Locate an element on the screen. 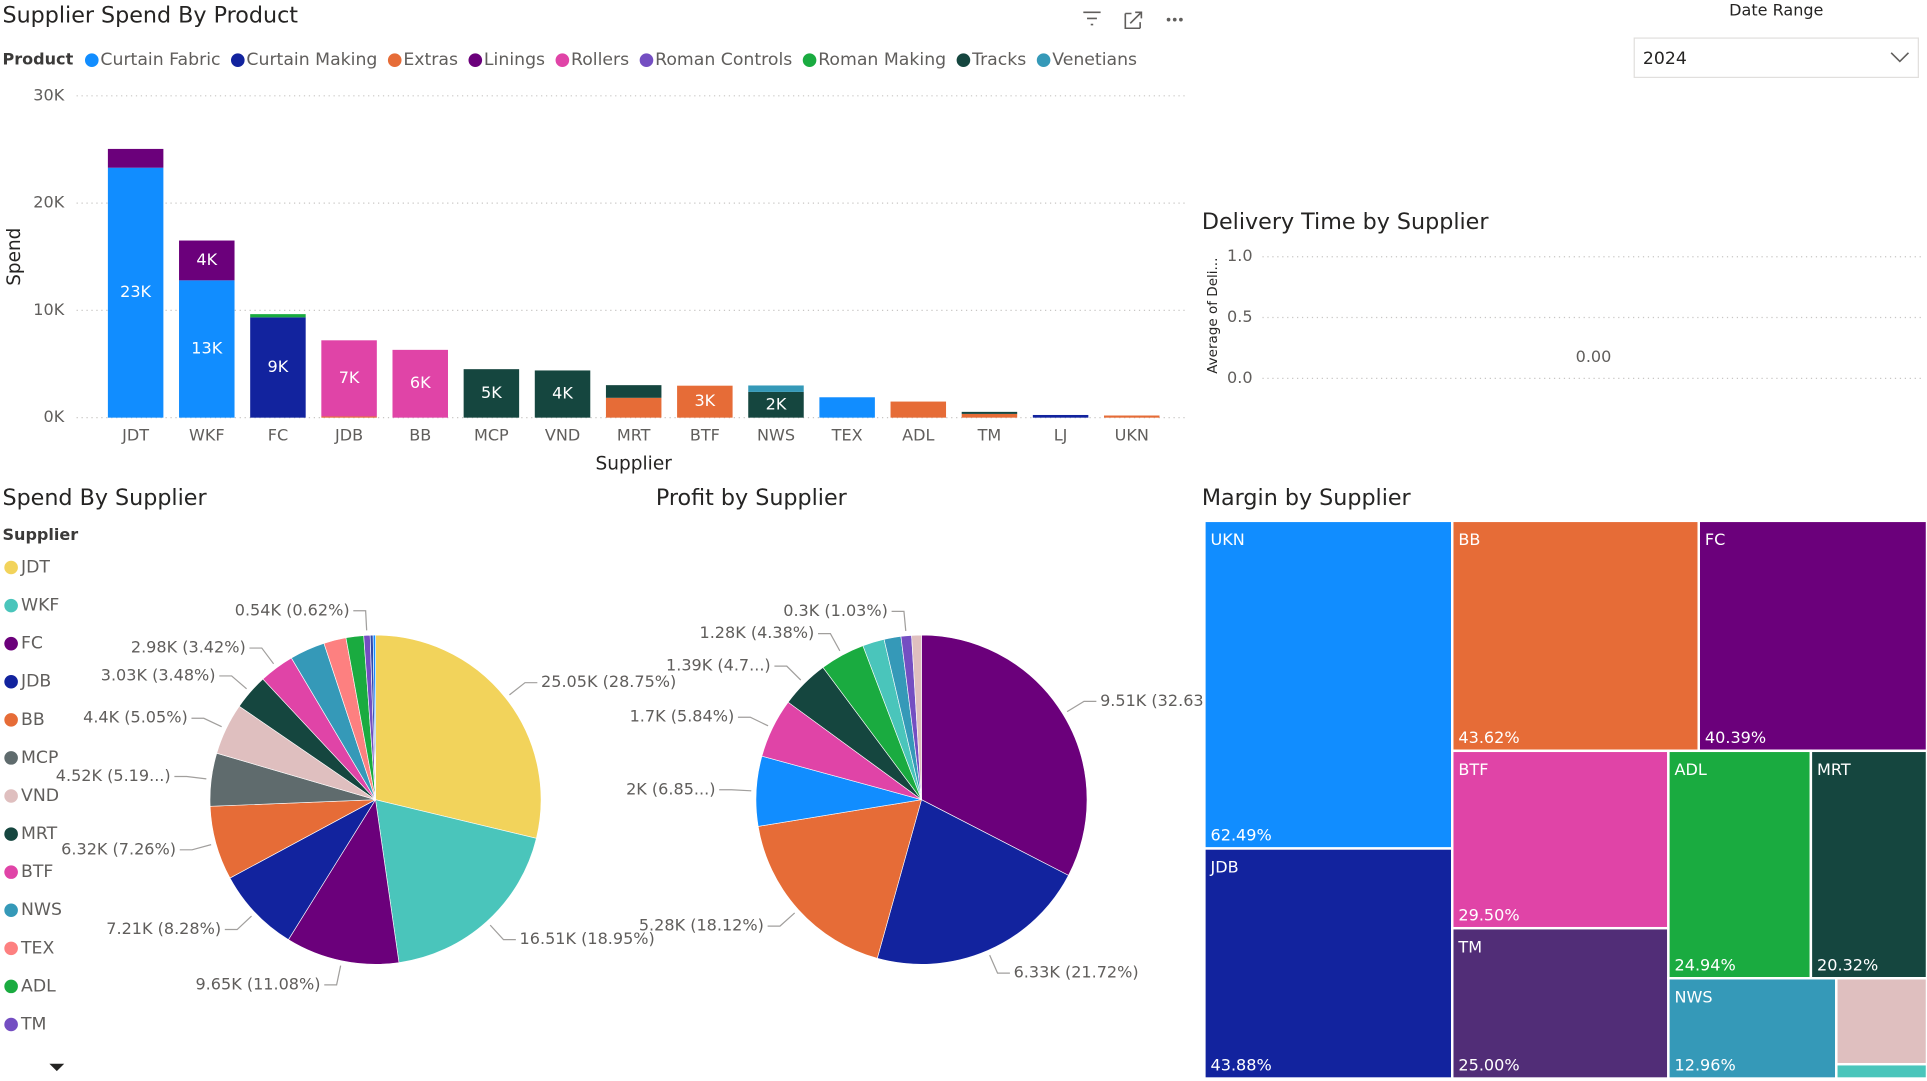  y-tick-label: 0.5 is located at coordinates (1240, 316).